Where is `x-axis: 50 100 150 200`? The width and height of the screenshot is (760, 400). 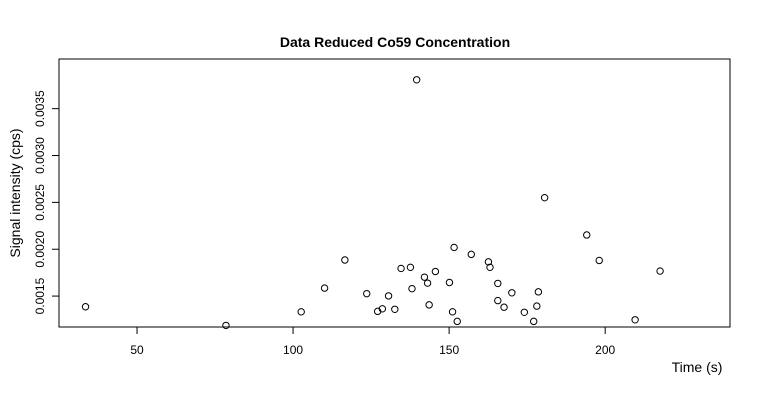
x-axis: 50 100 150 200 is located at coordinates (372, 341).